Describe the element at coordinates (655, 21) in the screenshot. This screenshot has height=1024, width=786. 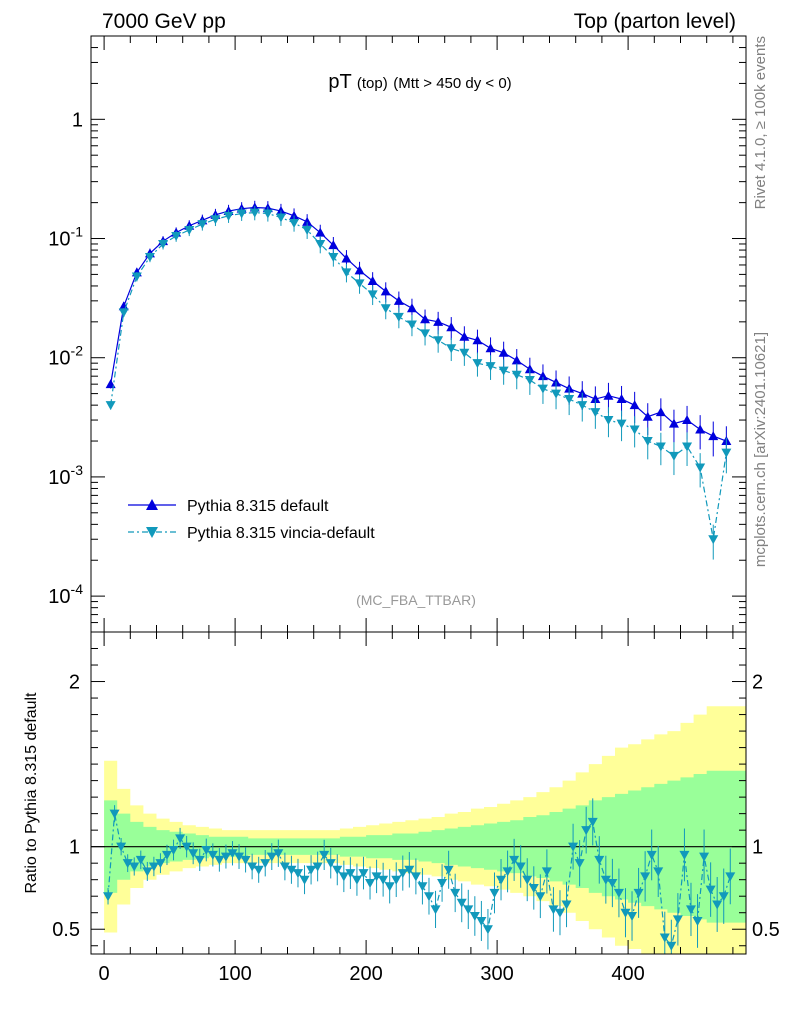
I see `header-right: Top (parton level)` at that location.